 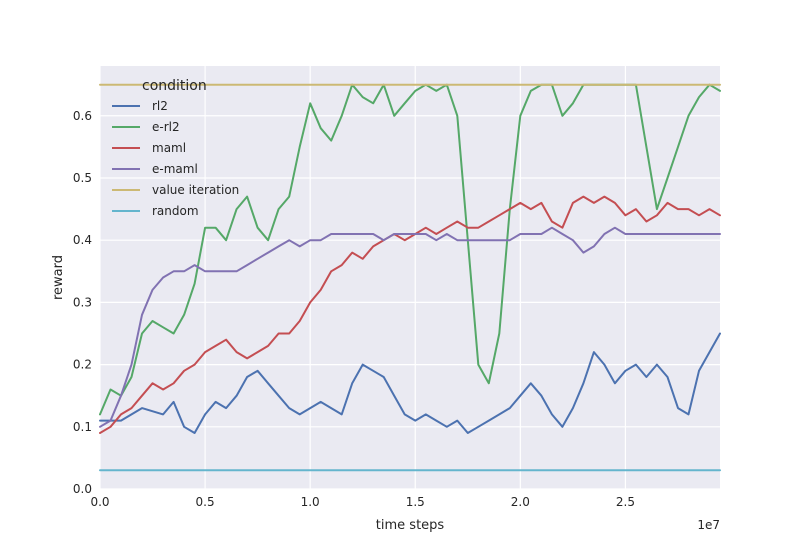 What do you see at coordinates (708, 525) in the screenshot?
I see `x-axis-offset-label: 1e7` at bounding box center [708, 525].